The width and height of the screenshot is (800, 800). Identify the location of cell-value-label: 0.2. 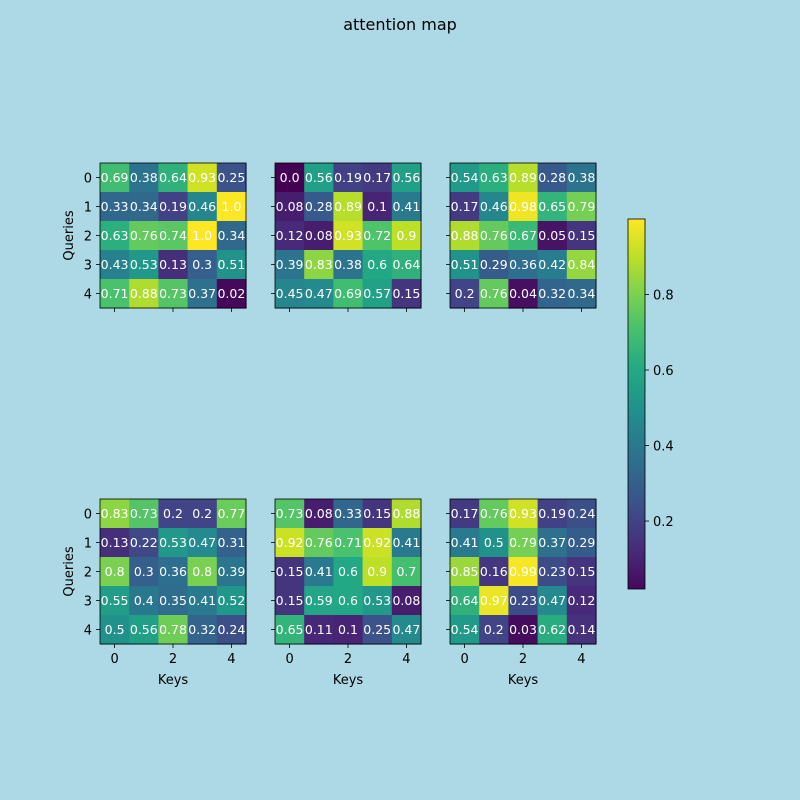
(465, 293).